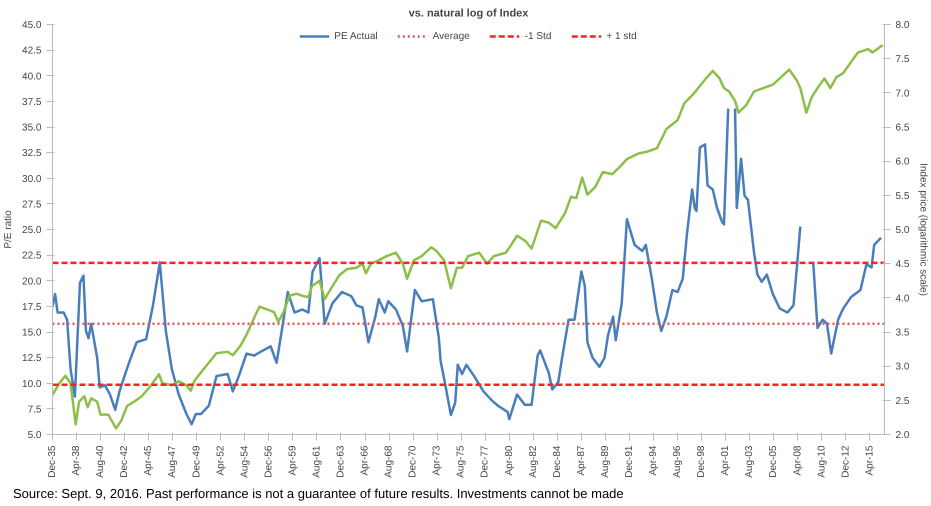  What do you see at coordinates (148, 460) in the screenshot?
I see `x-tick-label: Apr-45` at bounding box center [148, 460].